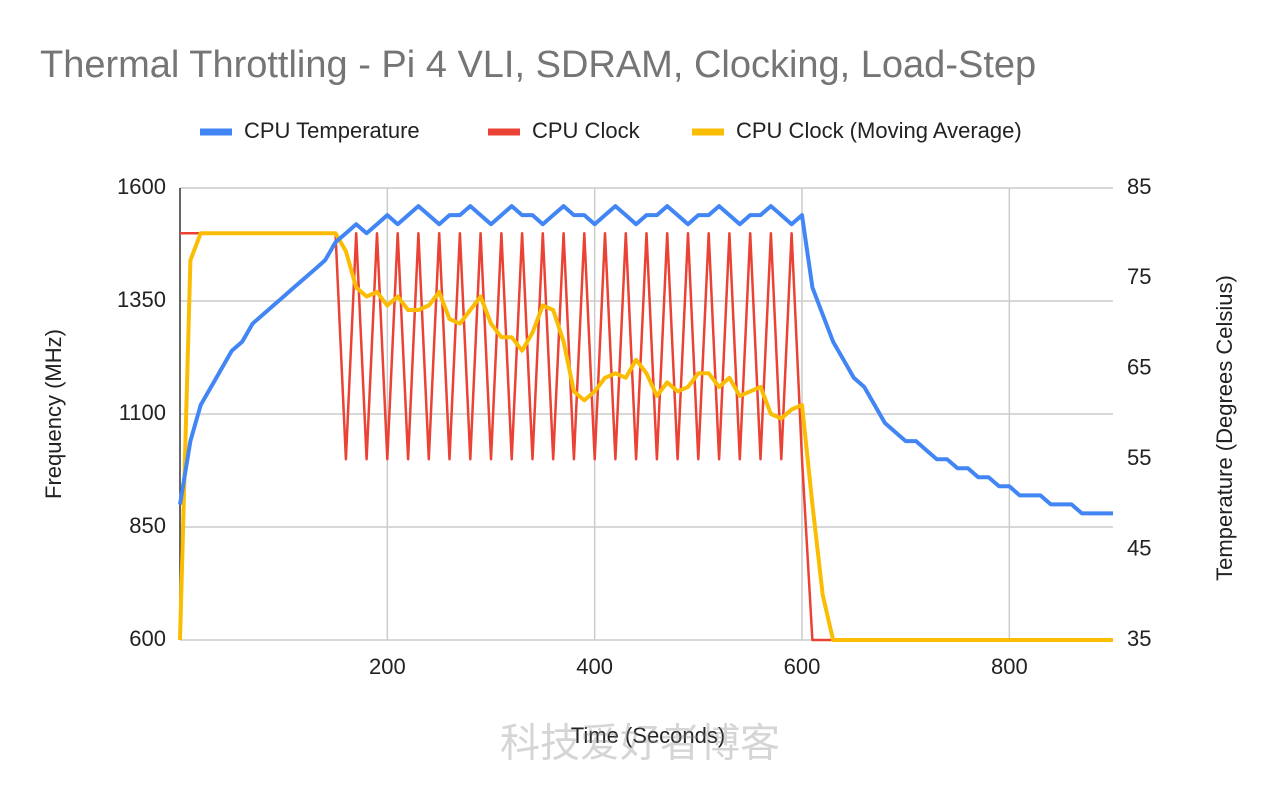 Image resolution: width=1280 pixels, height=796 pixels. Describe the element at coordinates (1224, 428) in the screenshot. I see `y2-axis-label: Temperature (Degrees Celsius)` at that location.